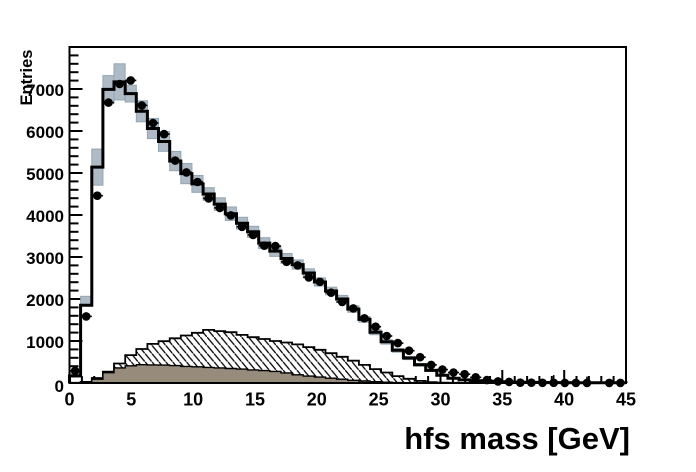  What do you see at coordinates (255, 400) in the screenshot?
I see `svg-text: 15` at bounding box center [255, 400].